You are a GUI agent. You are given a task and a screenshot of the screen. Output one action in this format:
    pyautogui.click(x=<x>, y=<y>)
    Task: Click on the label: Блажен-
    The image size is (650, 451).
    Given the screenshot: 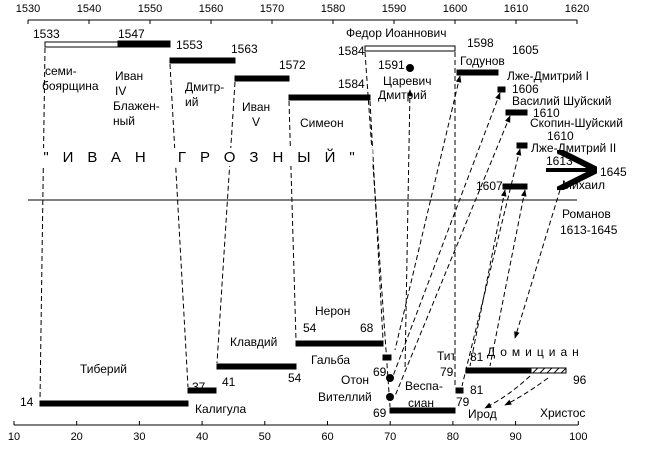 What is the action you would take?
    pyautogui.click(x=136, y=106)
    